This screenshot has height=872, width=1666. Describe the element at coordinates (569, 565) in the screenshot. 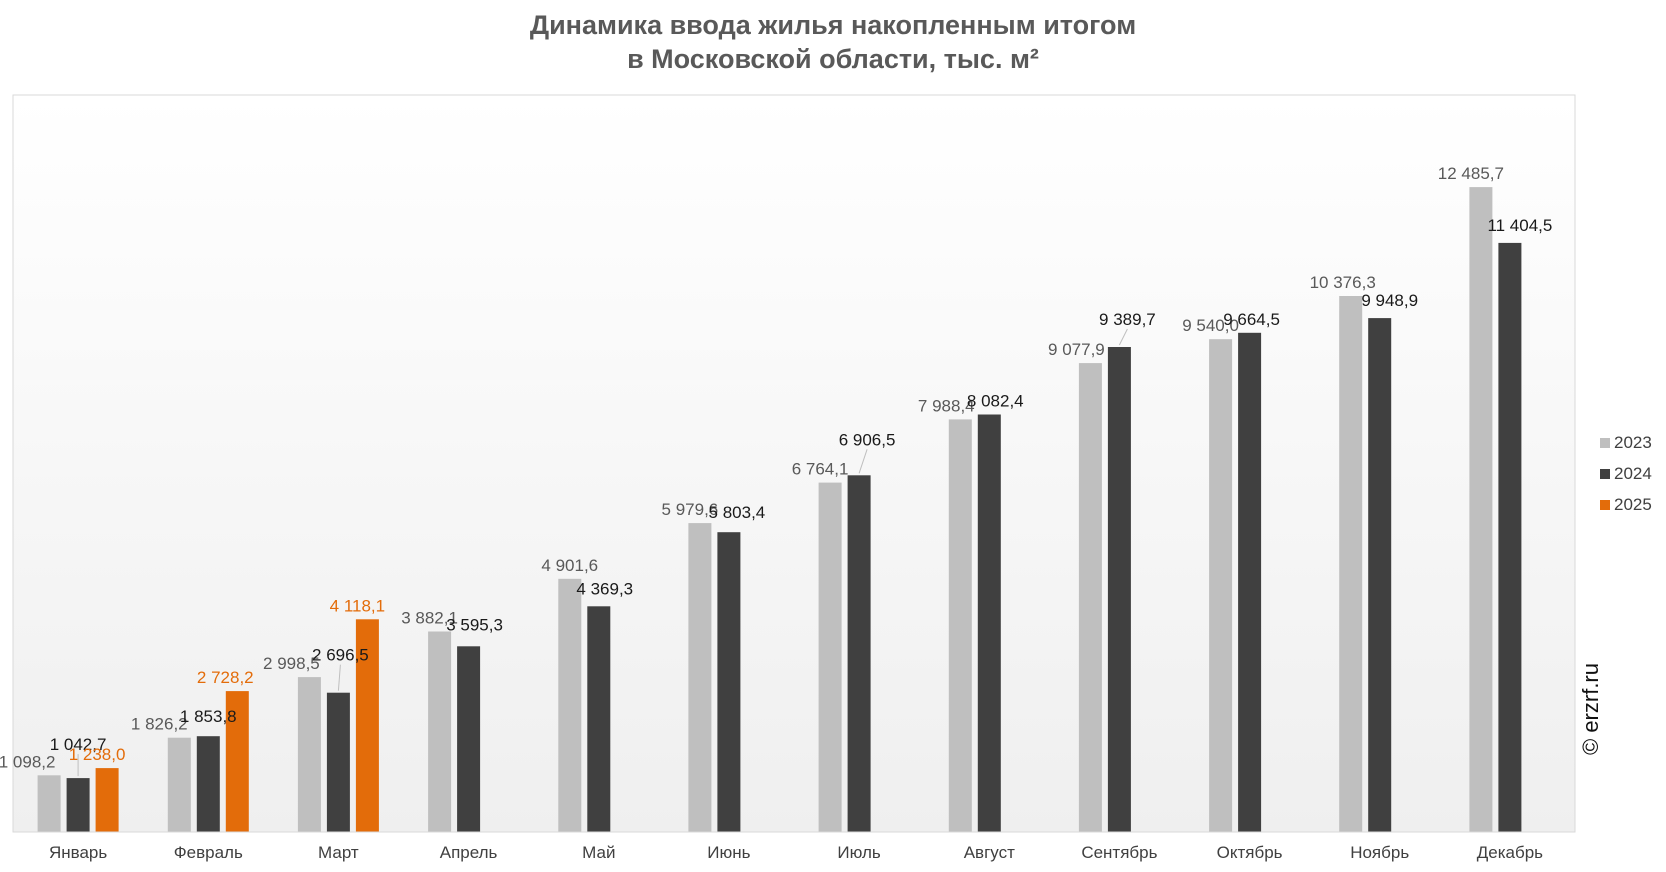

I see `data-label-2023-5: 4 901,6` at that location.